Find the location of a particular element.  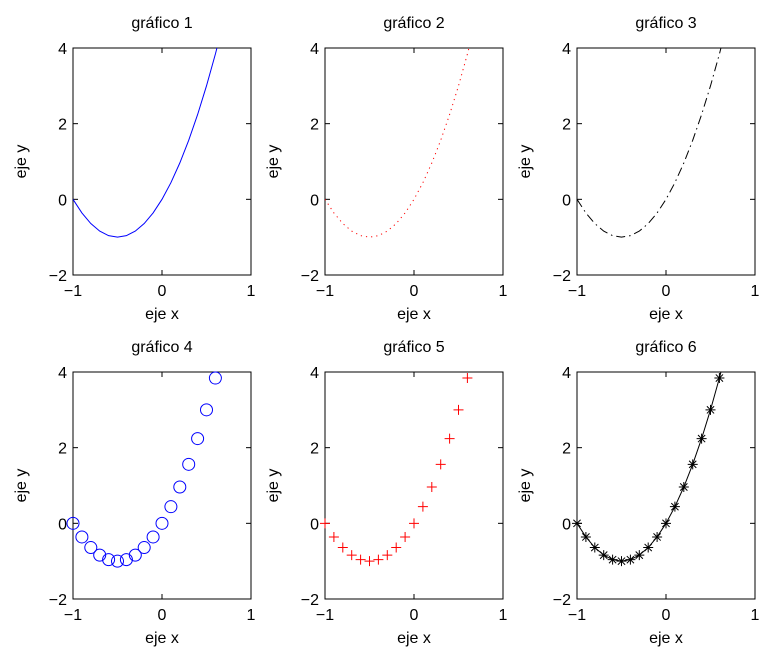

subplot-title: gráfico 2 is located at coordinates (413, 23).